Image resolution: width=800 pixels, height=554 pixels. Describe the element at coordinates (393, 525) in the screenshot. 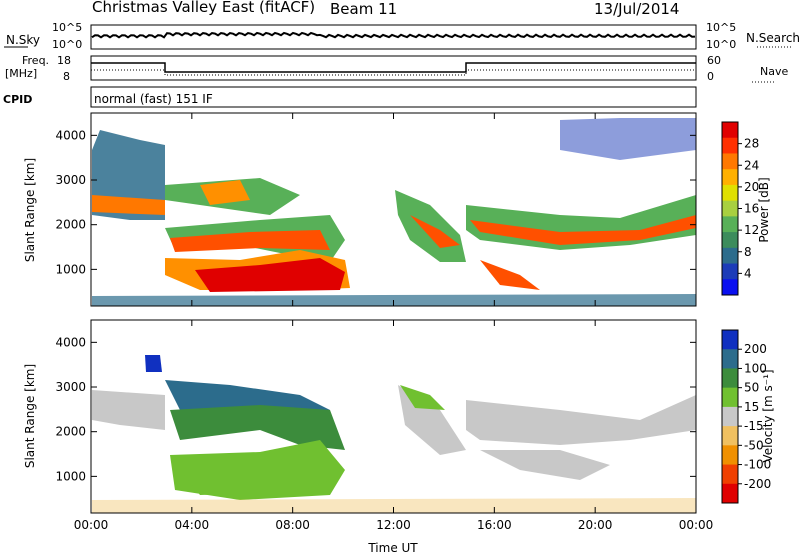

I see `x-tick-label: 12:00` at that location.